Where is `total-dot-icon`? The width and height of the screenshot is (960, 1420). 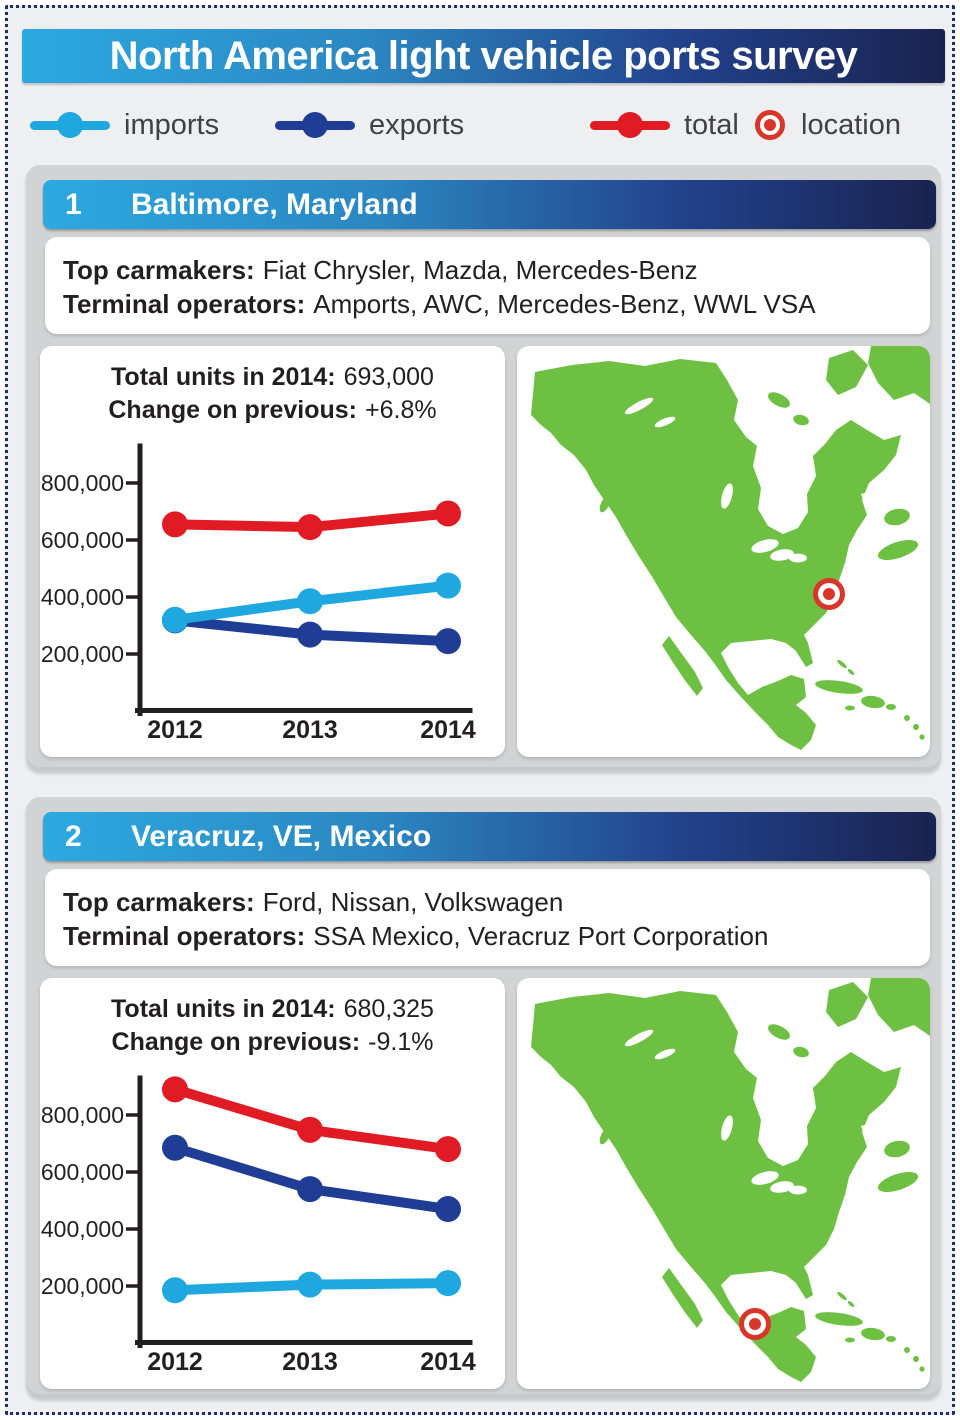
total-dot-icon is located at coordinates (630, 125).